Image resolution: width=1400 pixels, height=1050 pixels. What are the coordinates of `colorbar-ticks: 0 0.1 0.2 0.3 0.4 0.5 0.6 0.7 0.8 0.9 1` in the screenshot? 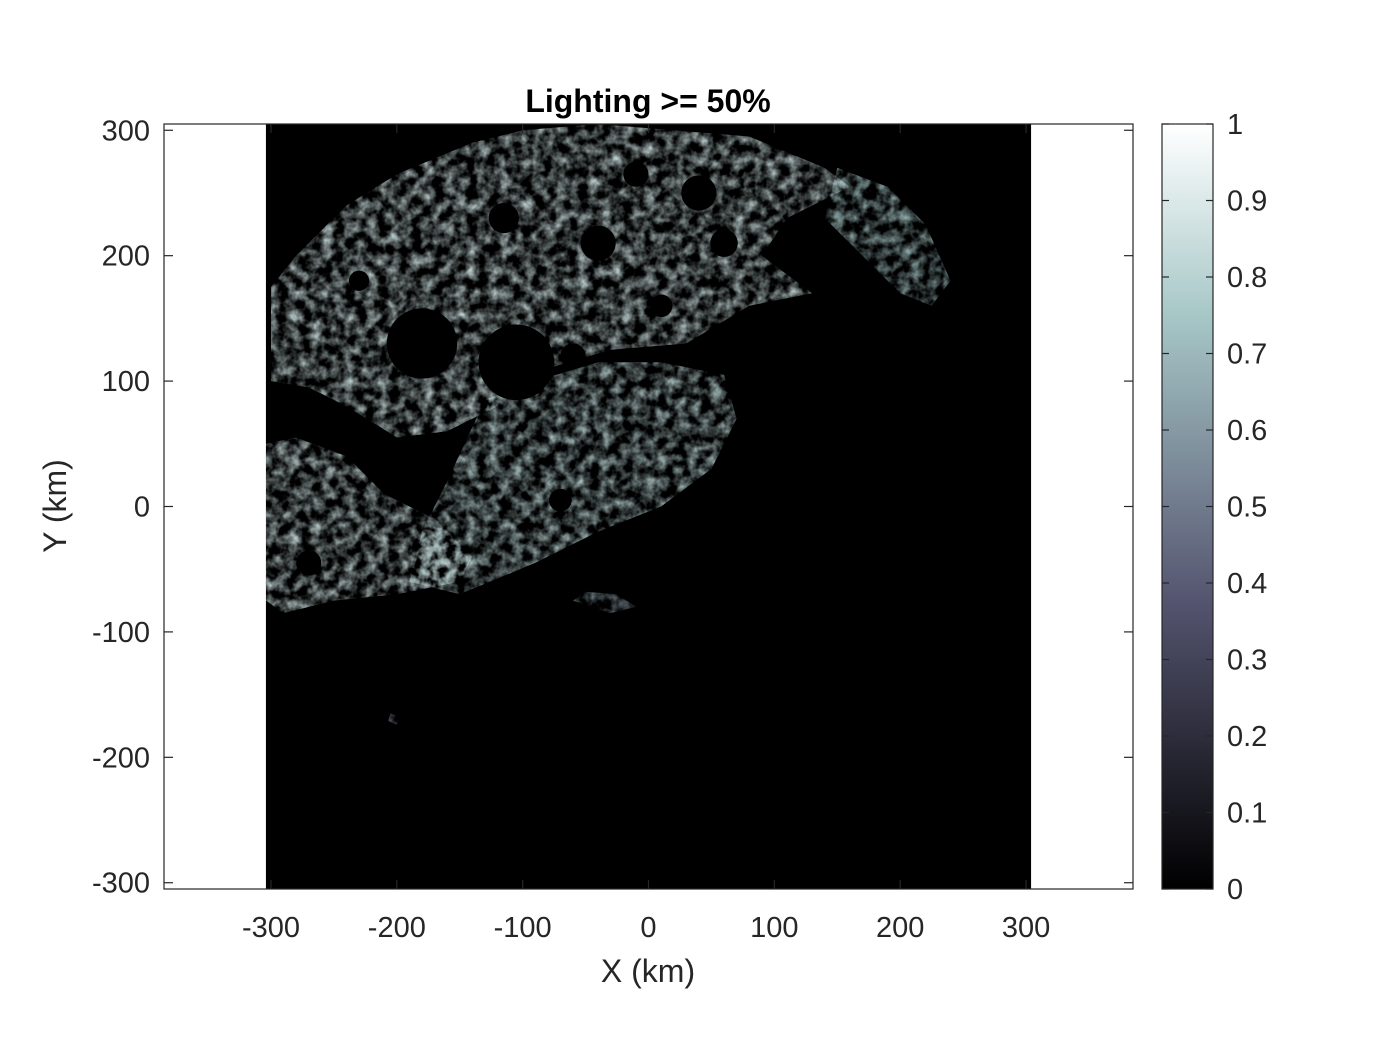 It's located at (1214, 507).